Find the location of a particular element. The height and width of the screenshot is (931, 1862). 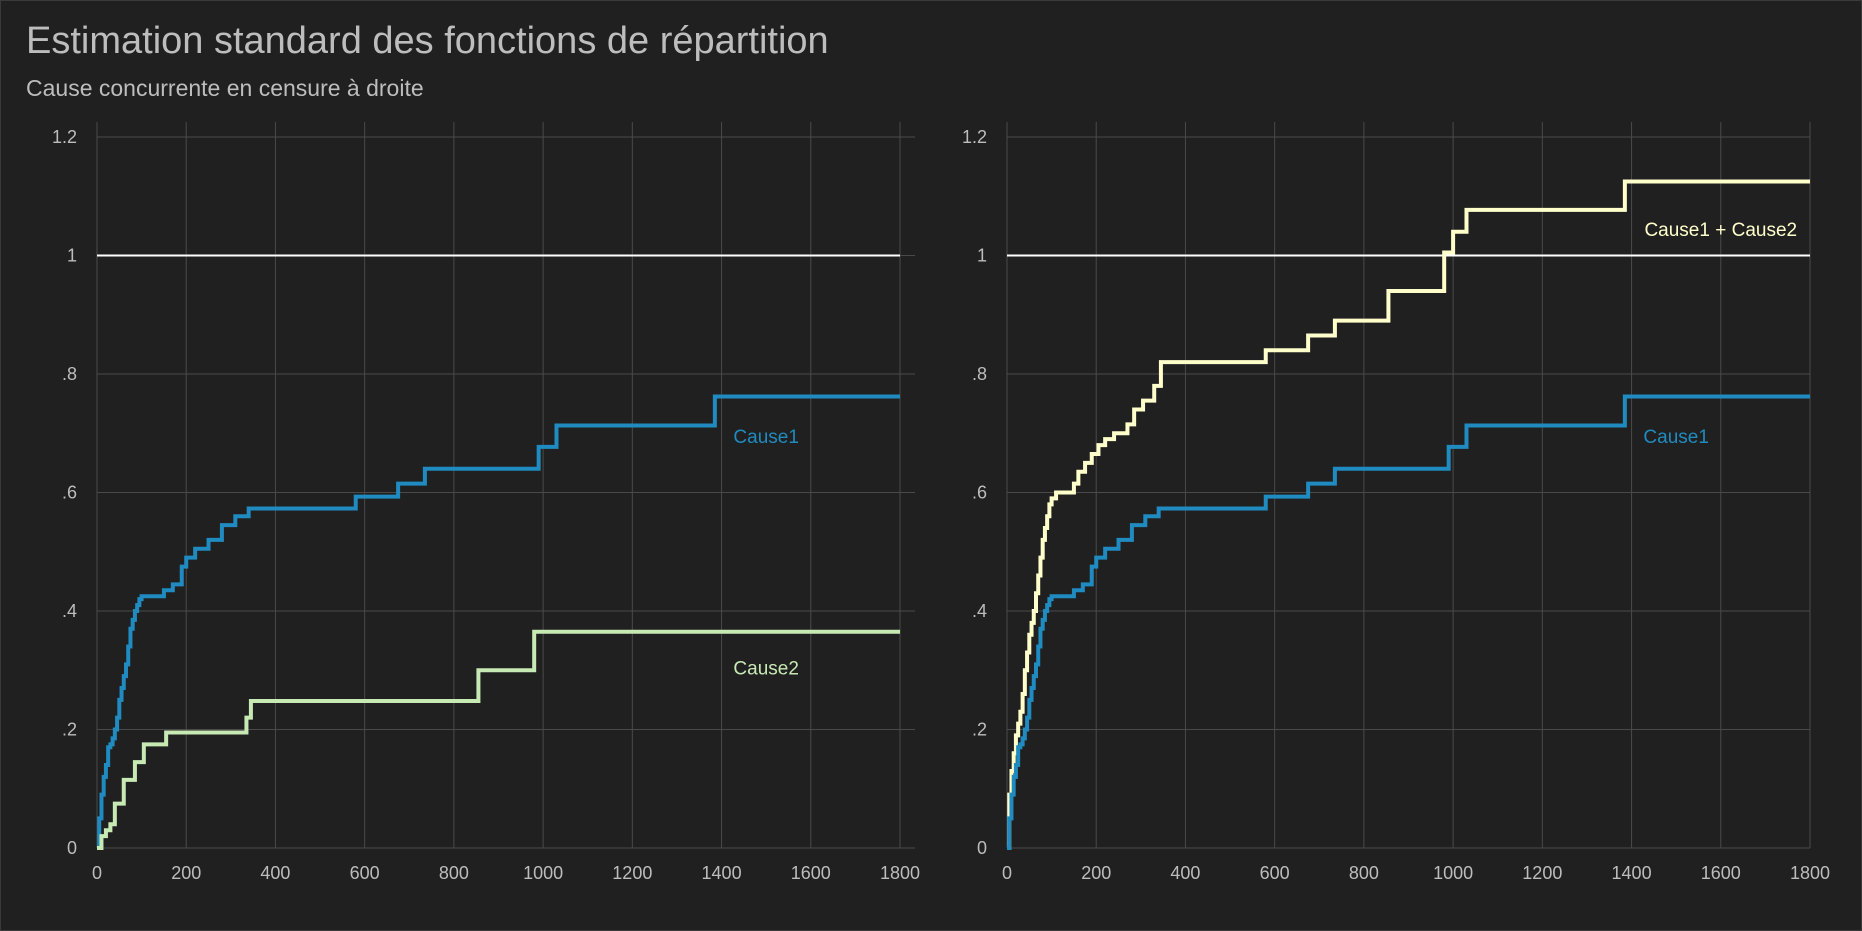

series-annotation: Cause2 is located at coordinates (766, 668).